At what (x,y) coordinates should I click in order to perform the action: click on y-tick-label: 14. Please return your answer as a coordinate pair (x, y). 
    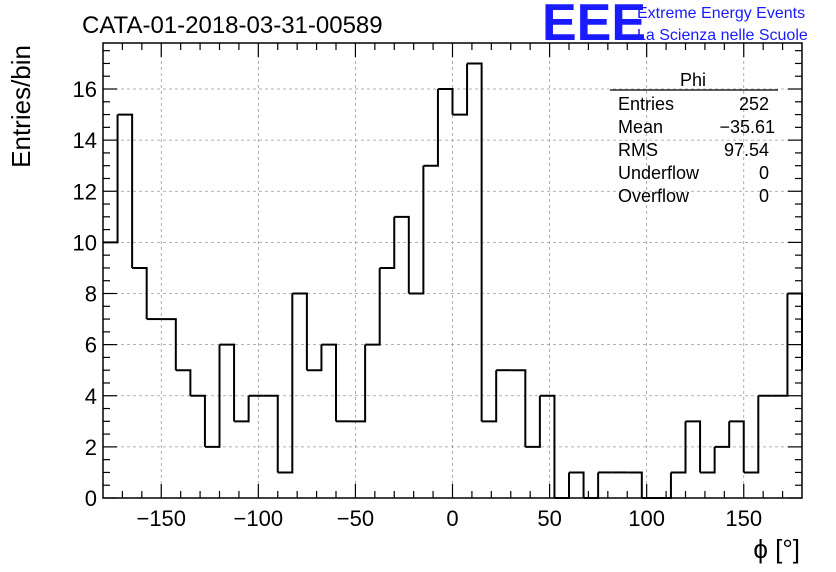
    Looking at the image, I should click on (85, 140).